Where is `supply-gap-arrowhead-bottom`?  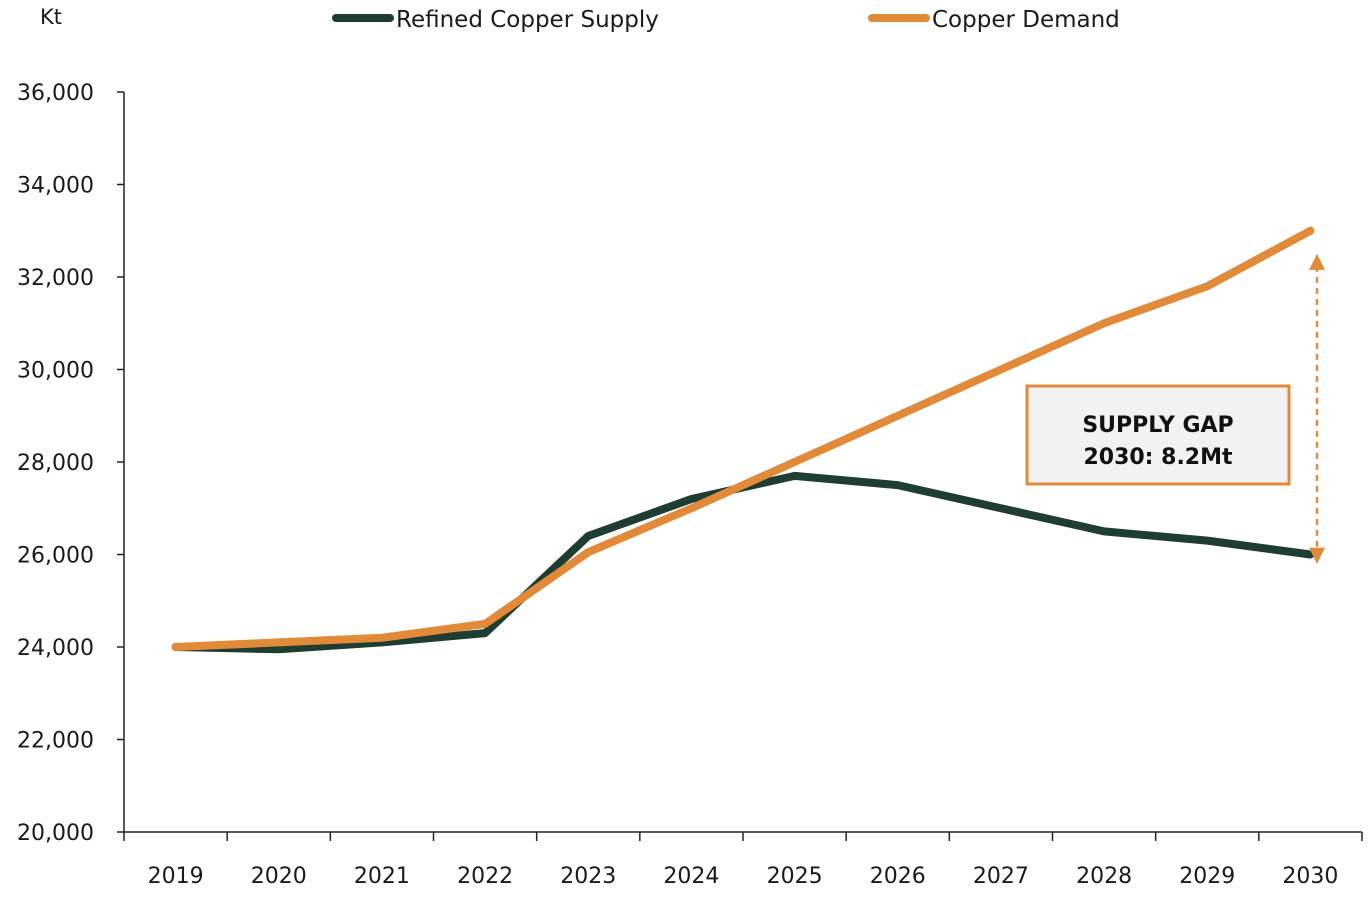 supply-gap-arrowhead-bottom is located at coordinates (1317, 555).